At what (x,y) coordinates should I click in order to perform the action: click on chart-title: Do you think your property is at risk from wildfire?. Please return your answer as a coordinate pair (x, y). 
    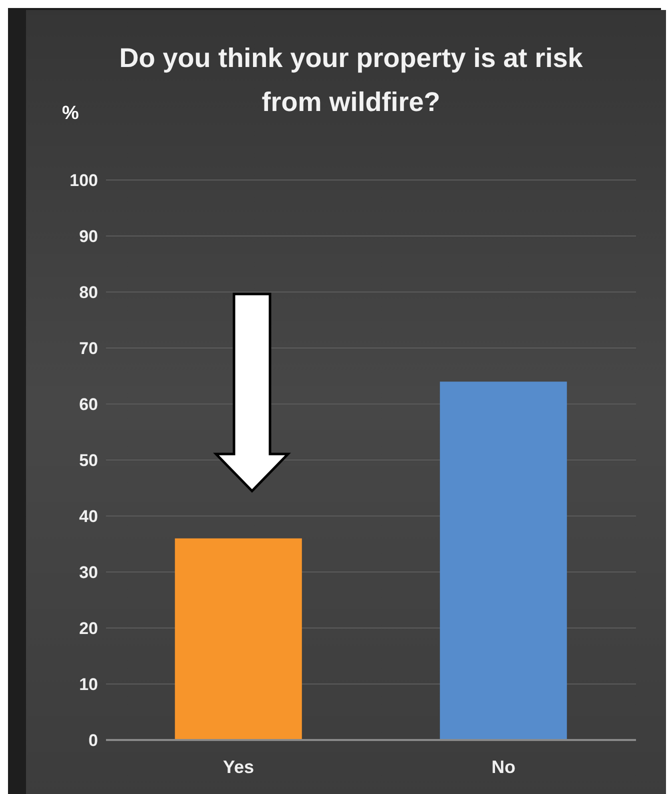
    Looking at the image, I should click on (351, 80).